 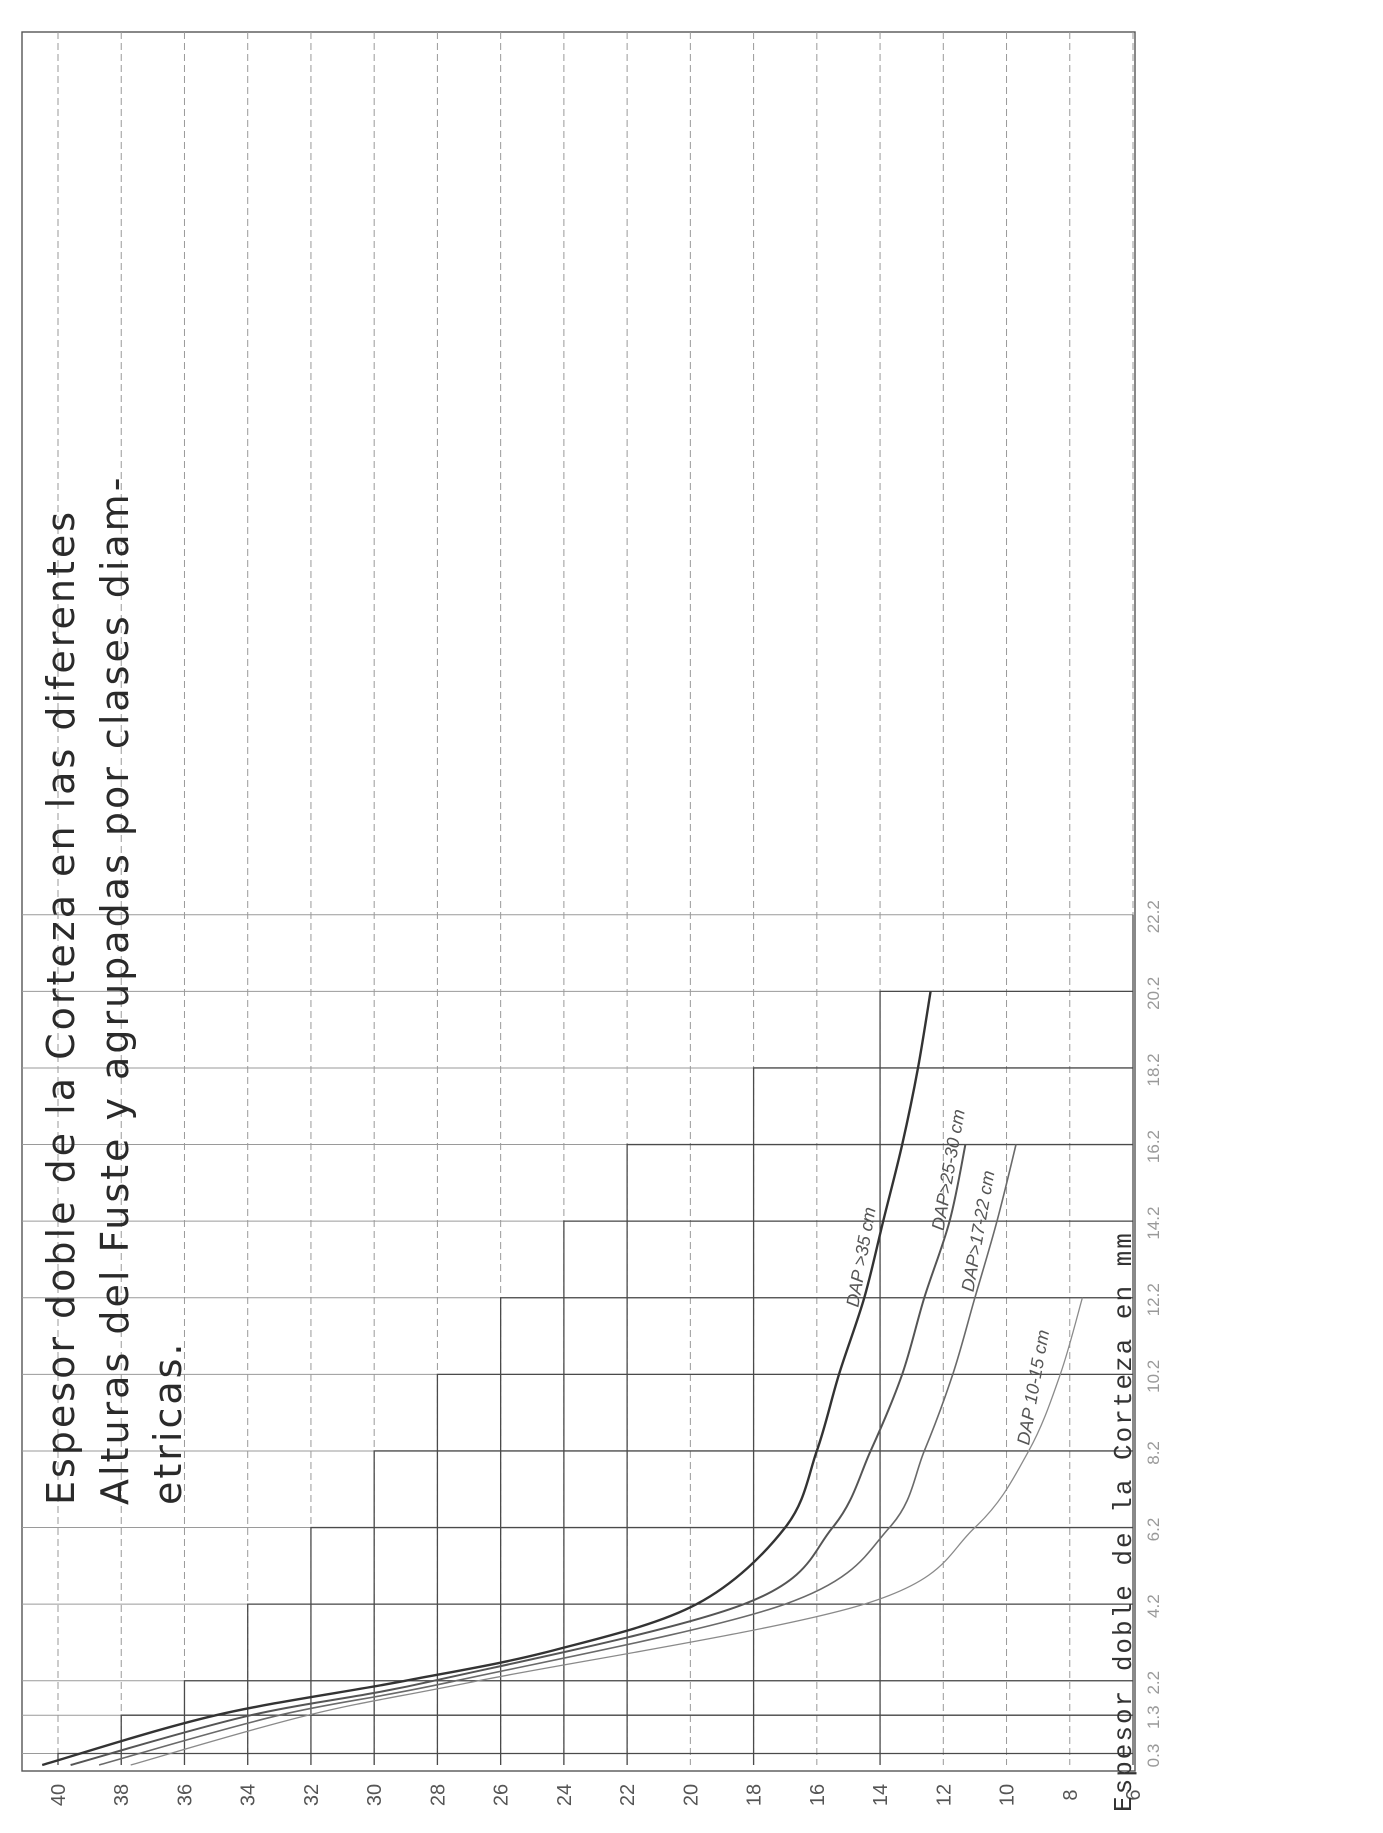 I want to click on series-label-2: DAP>25-30 cm, so click(x=948, y=1170).